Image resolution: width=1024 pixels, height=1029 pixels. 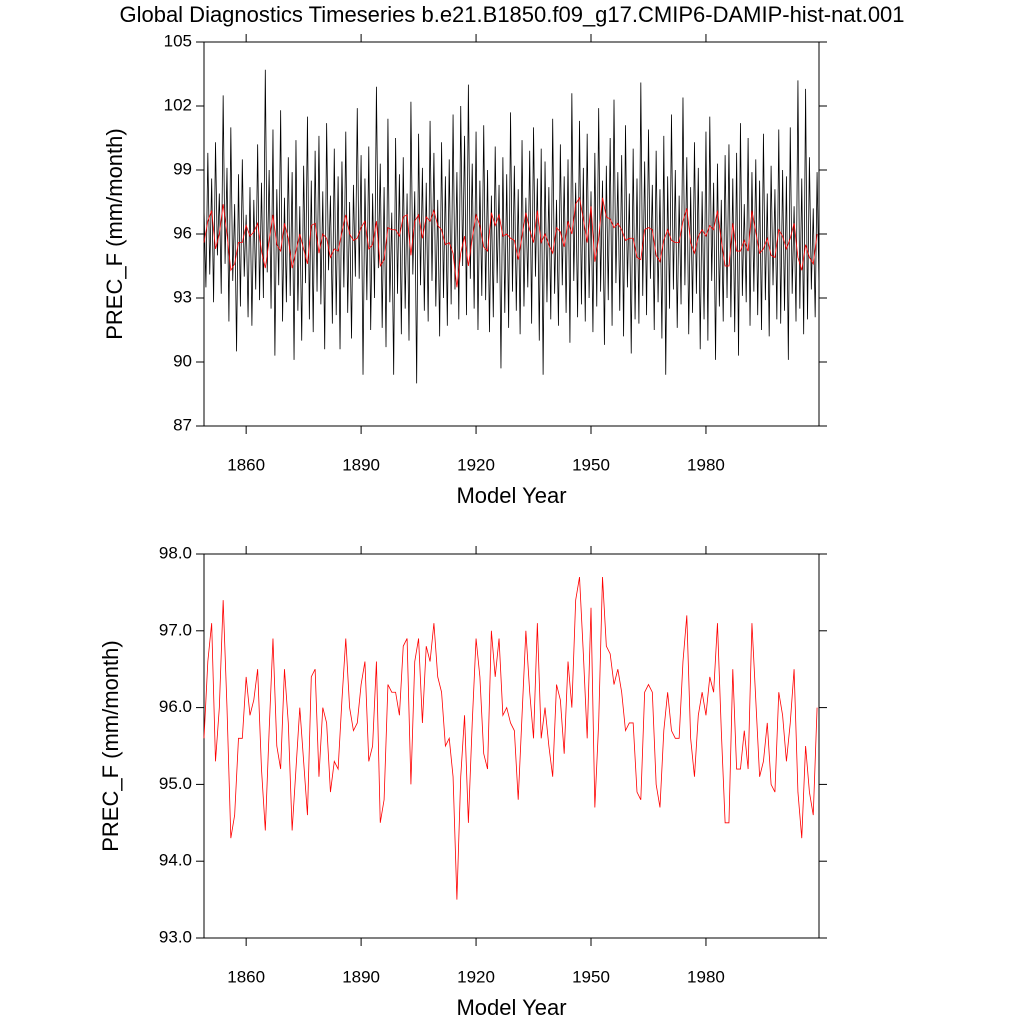 I want to click on y-tick-label: 105, so click(x=178, y=40).